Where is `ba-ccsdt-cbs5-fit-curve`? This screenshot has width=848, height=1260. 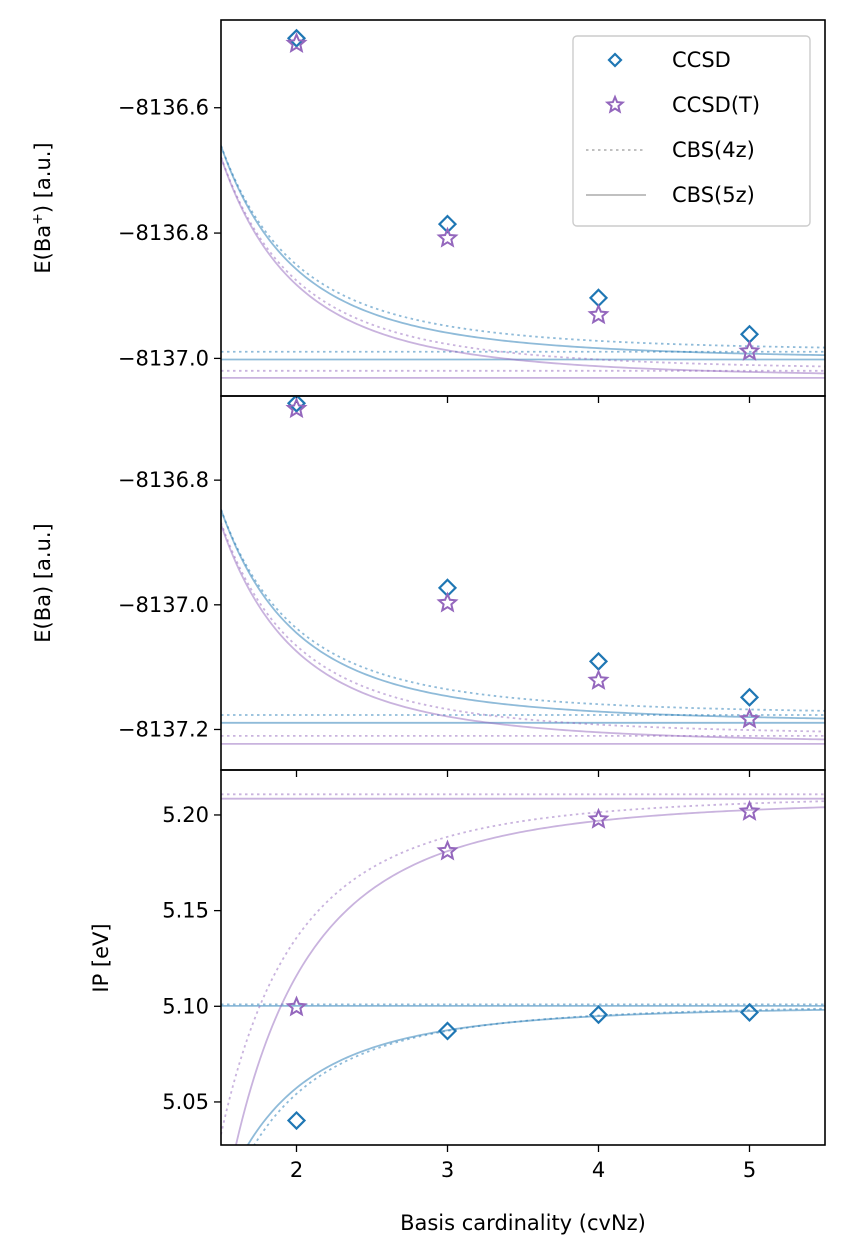 ba-ccsdt-cbs5-fit-curve is located at coordinates (523, 632).